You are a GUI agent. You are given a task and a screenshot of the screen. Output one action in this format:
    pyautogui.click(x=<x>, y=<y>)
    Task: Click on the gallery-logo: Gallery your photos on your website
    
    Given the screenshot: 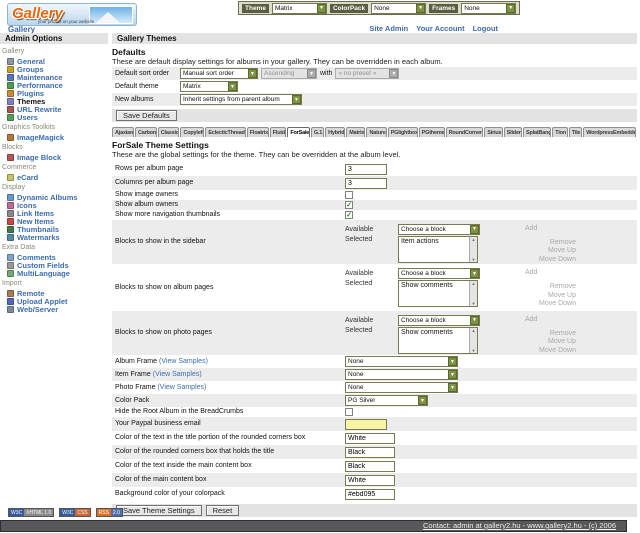 What is the action you would take?
    pyautogui.click(x=72, y=14)
    